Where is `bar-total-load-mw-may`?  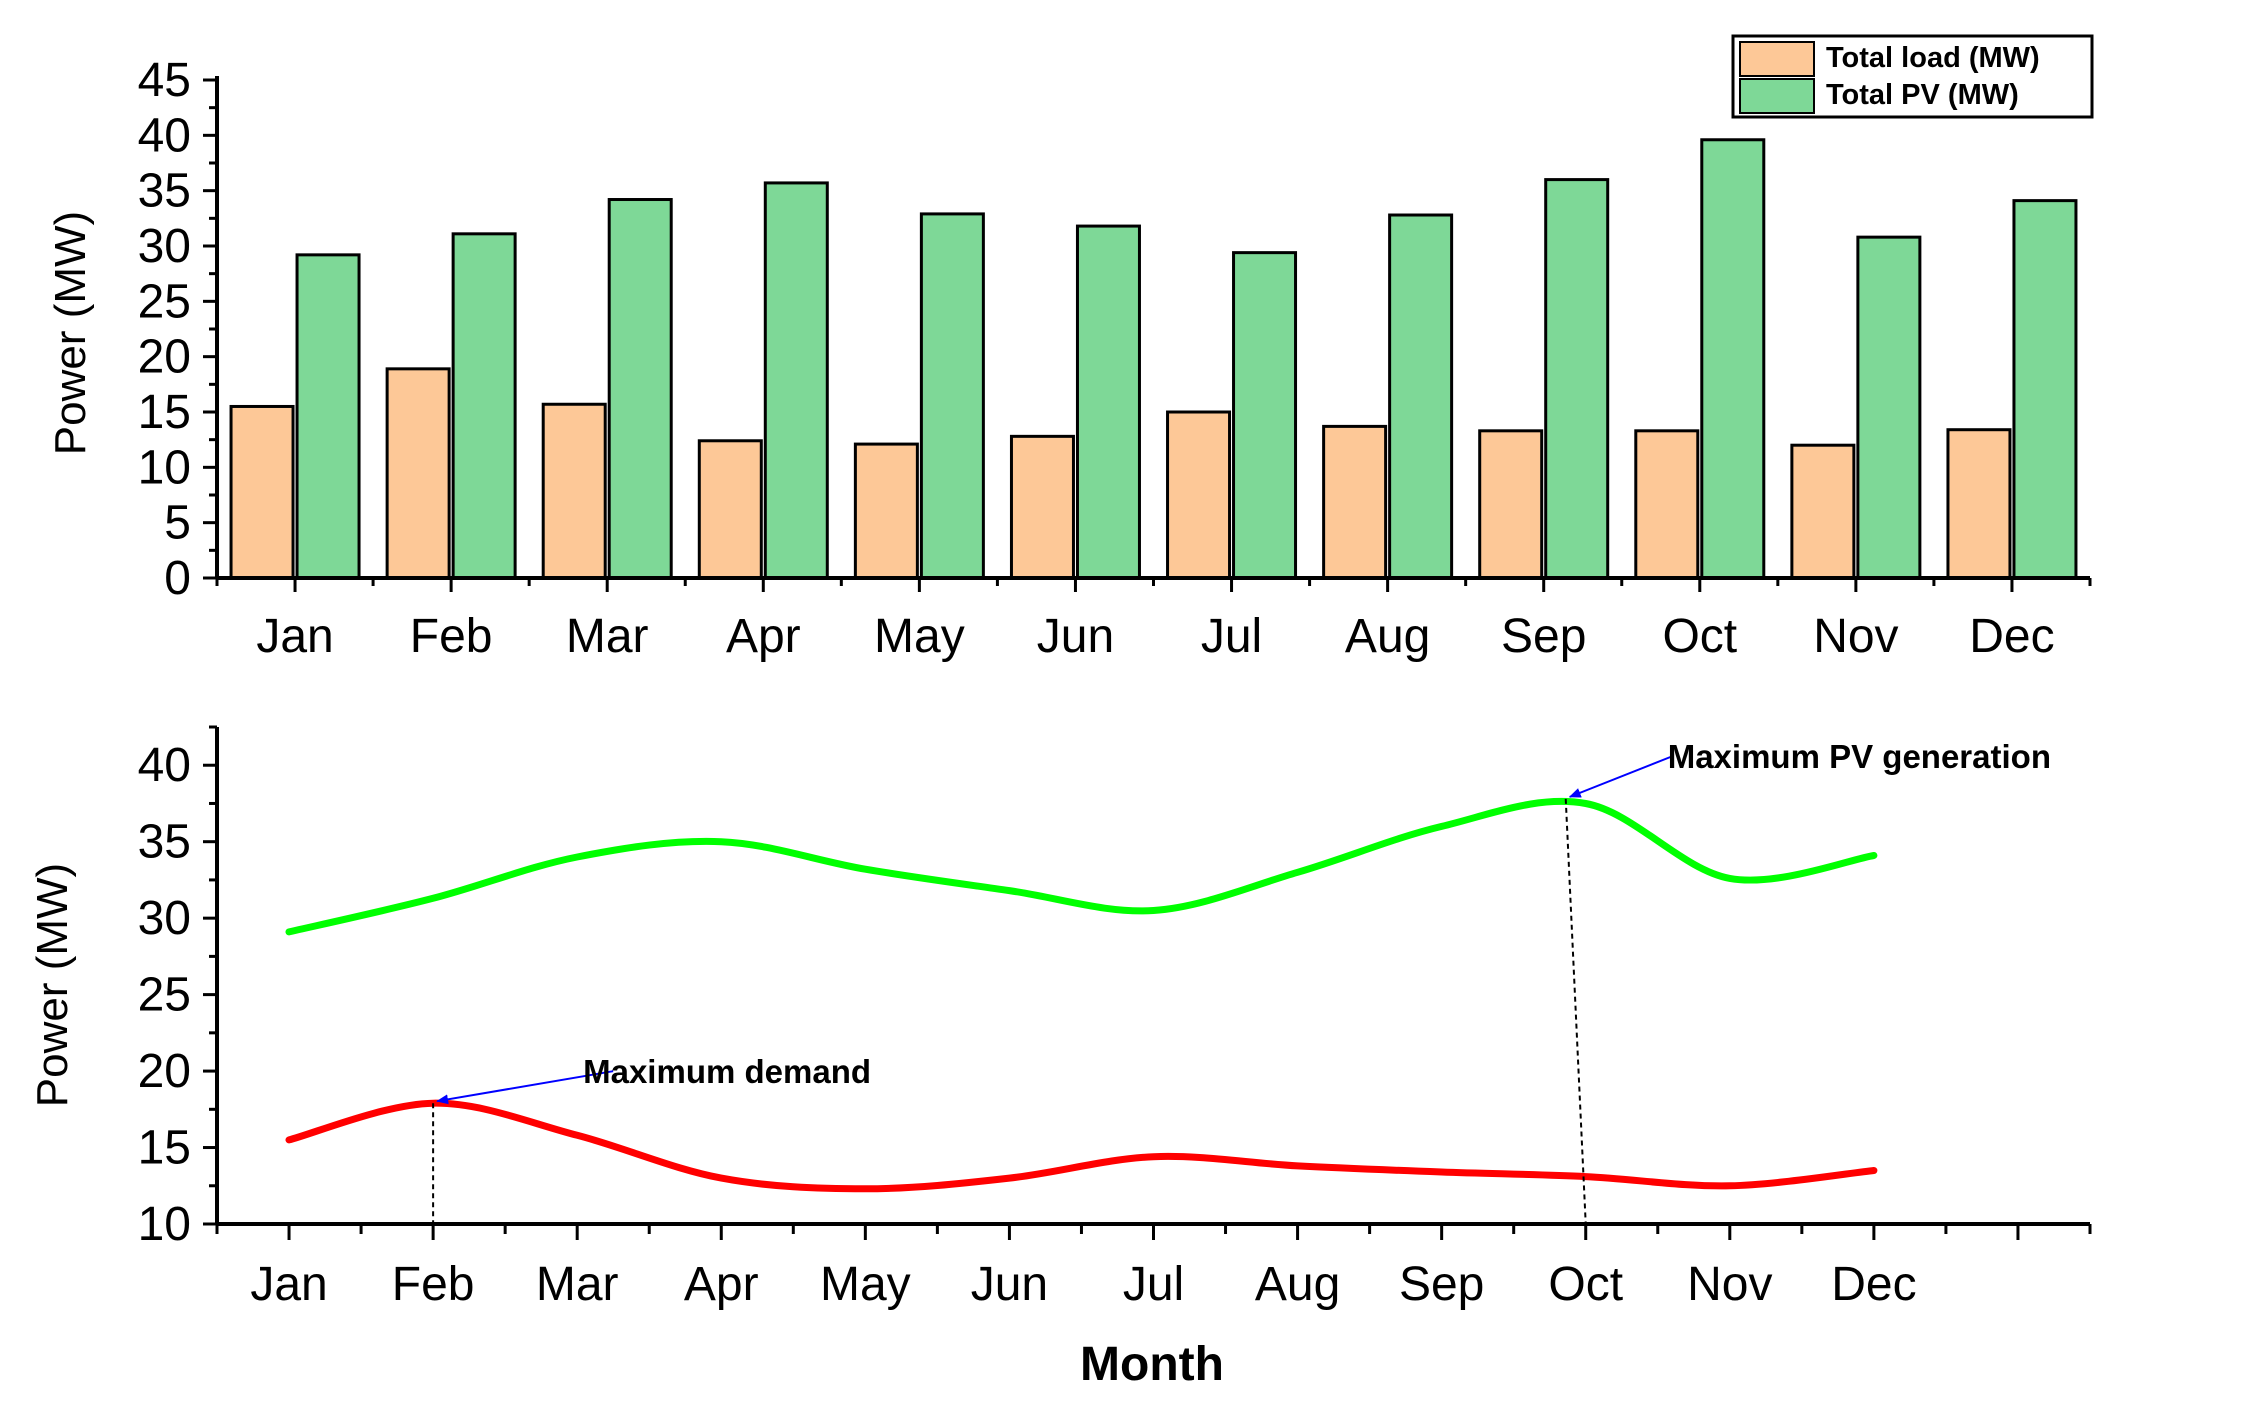
bar-total-load-mw-may is located at coordinates (886, 511).